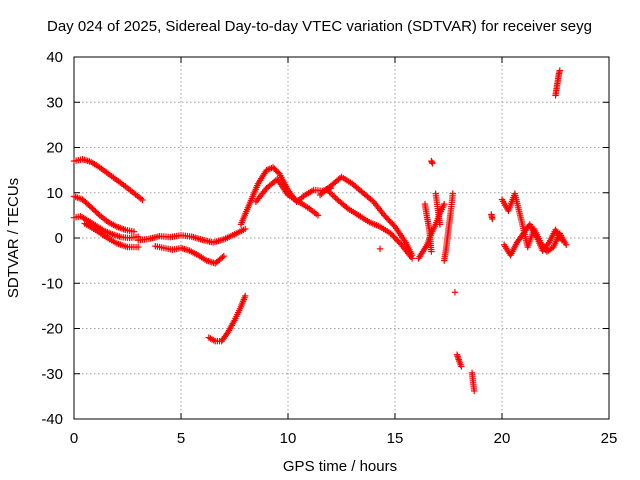  Describe the element at coordinates (52, 329) in the screenshot. I see `y-tick-label: -20` at that location.